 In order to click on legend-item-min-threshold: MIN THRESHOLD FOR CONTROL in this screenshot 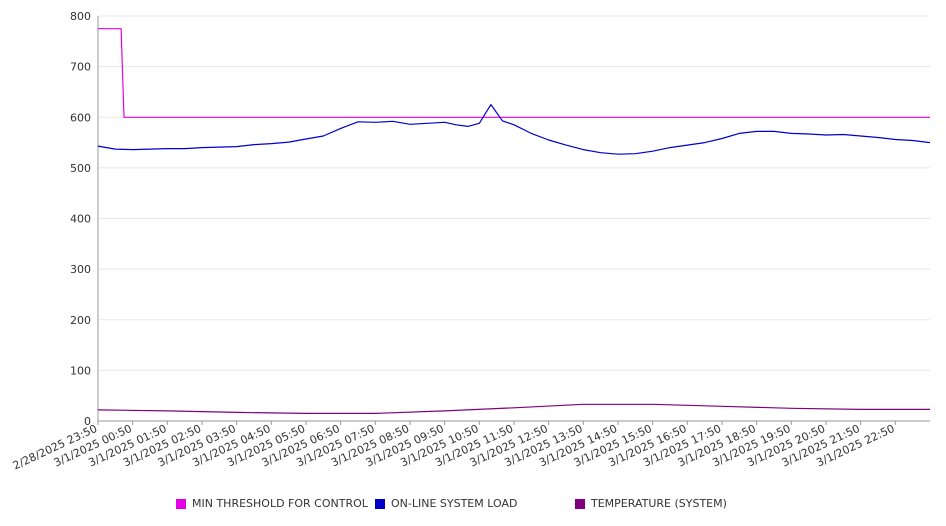, I will do `click(272, 503)`.